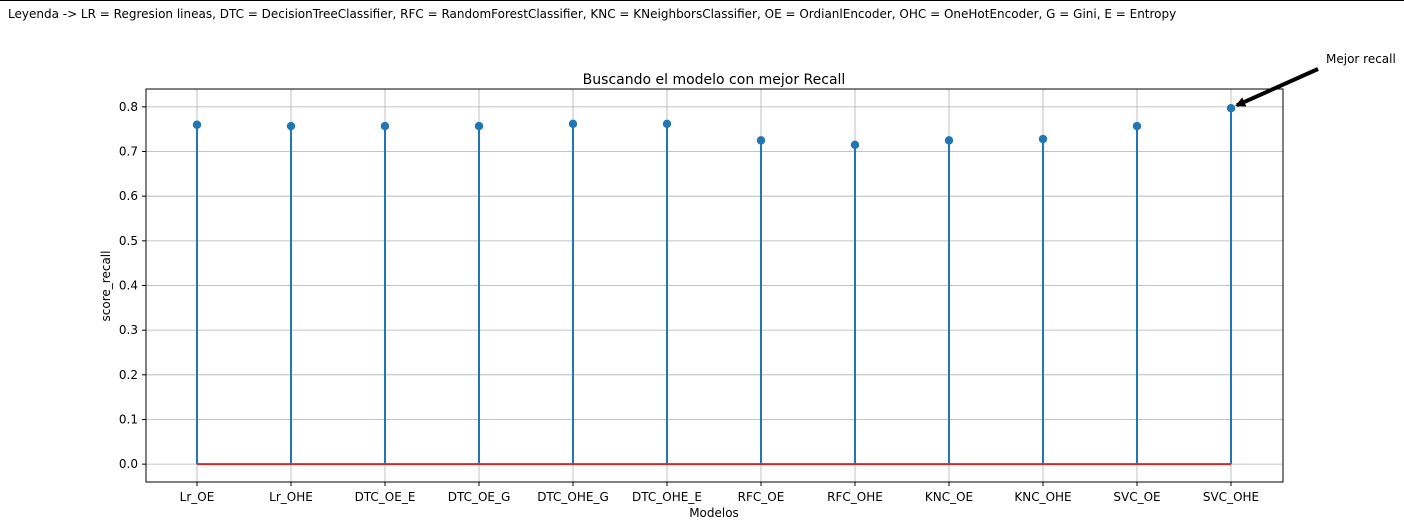  What do you see at coordinates (128, 196) in the screenshot?
I see `y-tick-label: 0.6` at bounding box center [128, 196].